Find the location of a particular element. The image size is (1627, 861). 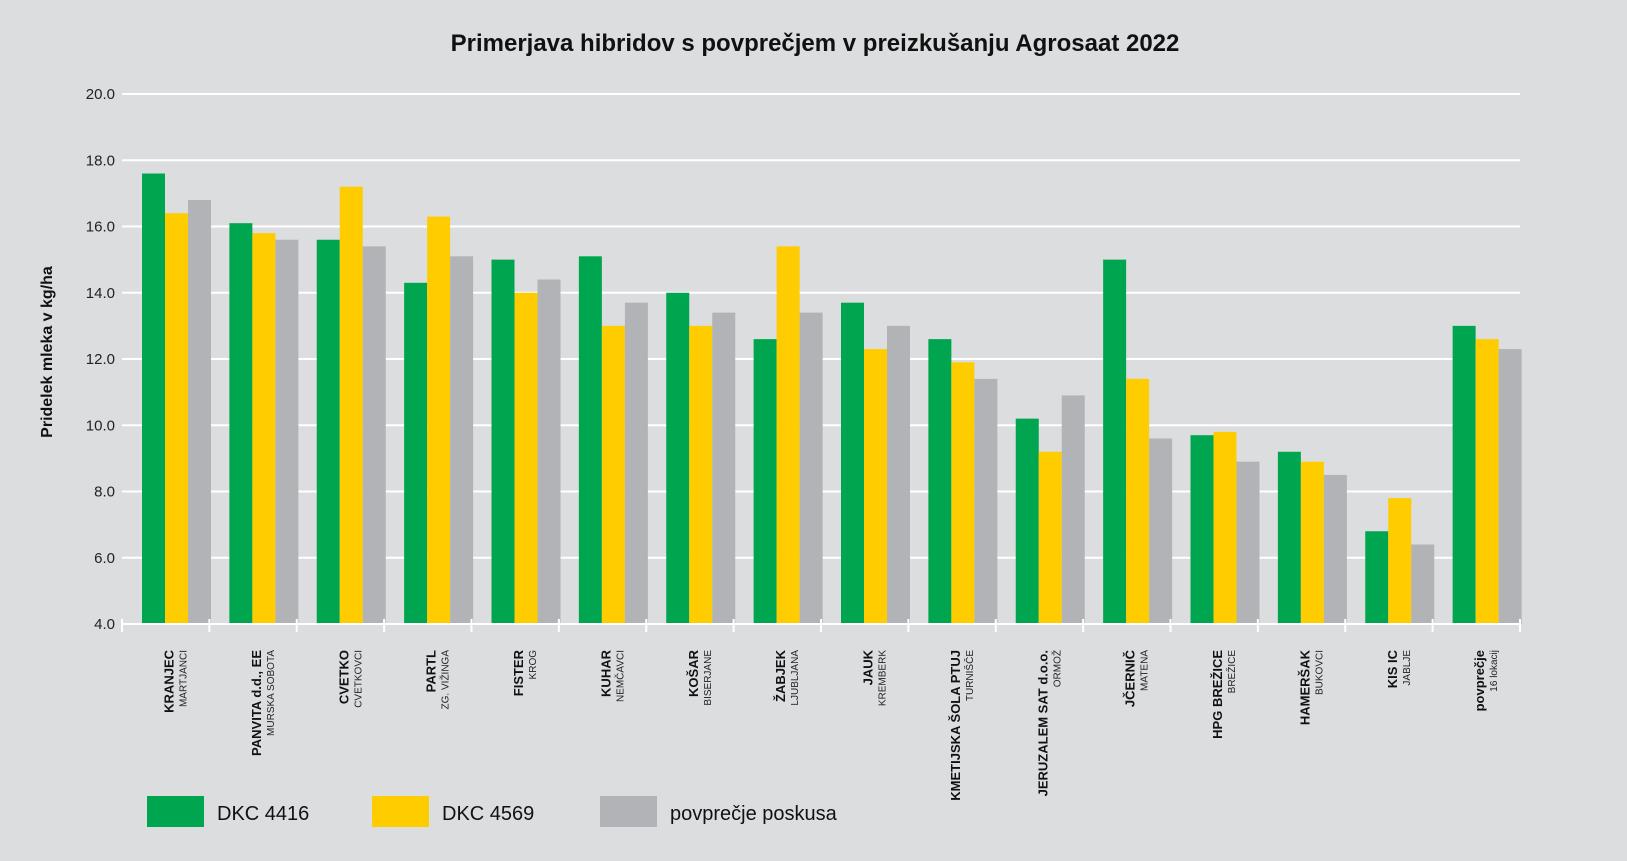

legend: DKC 4416 DKC 4569 povprečje poskusa is located at coordinates (492, 811).